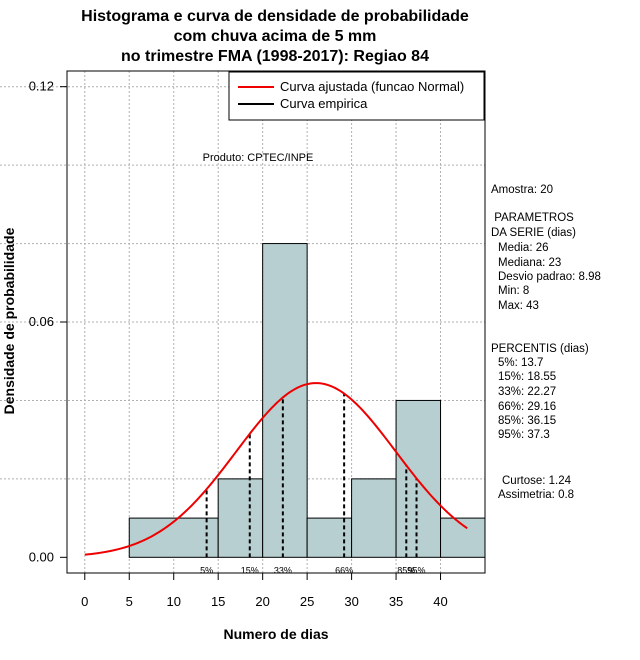 This screenshot has height=660, width=640. I want to click on stat-curtose: Curtose: 1.24, so click(537, 481).